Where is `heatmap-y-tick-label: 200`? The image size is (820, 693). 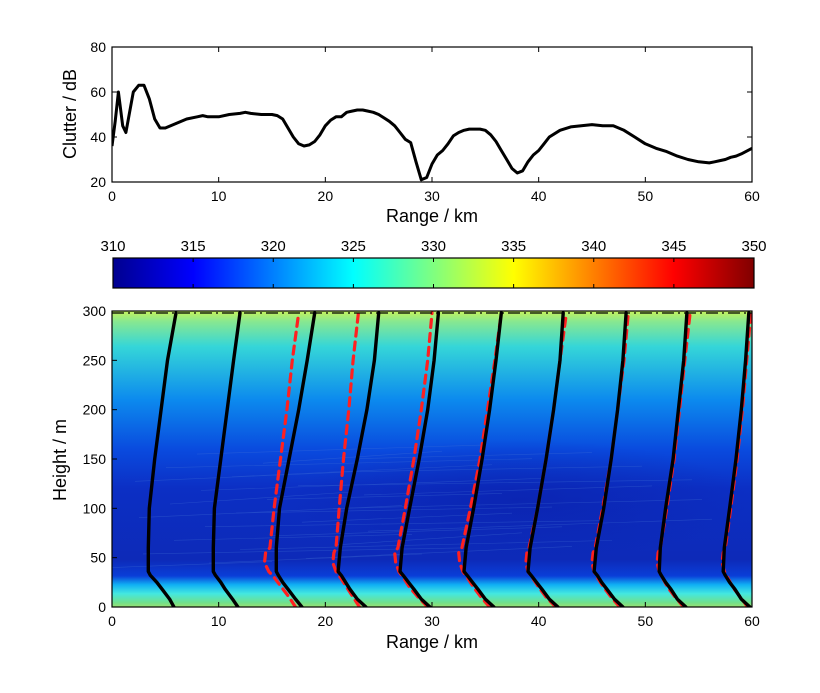 heatmap-y-tick-label: 200 is located at coordinates (95, 410).